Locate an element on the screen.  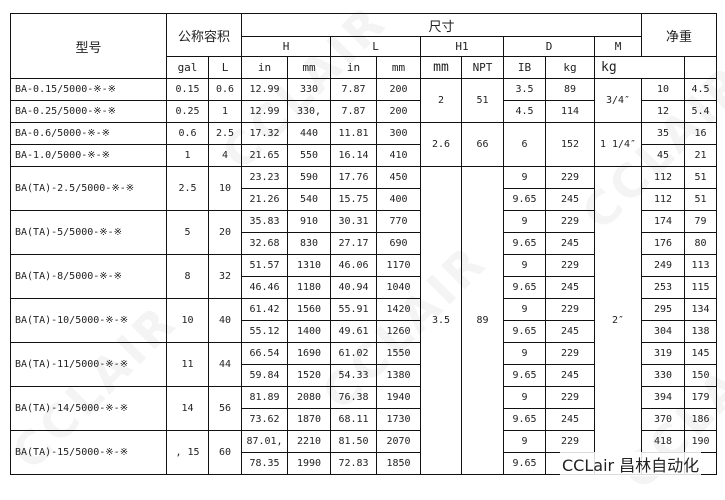
h-mm-cell: 1180 is located at coordinates (309, 287).